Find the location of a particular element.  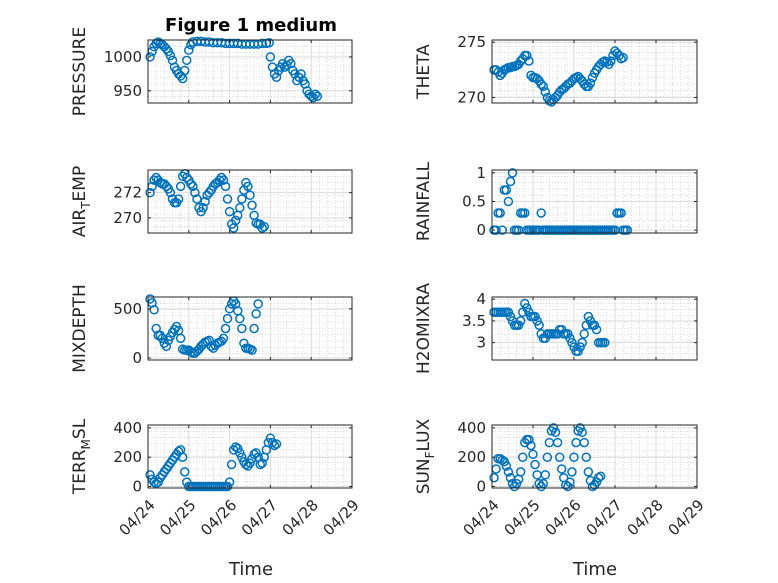

y-axis-label: SUNFLUX is located at coordinates (425, 456).